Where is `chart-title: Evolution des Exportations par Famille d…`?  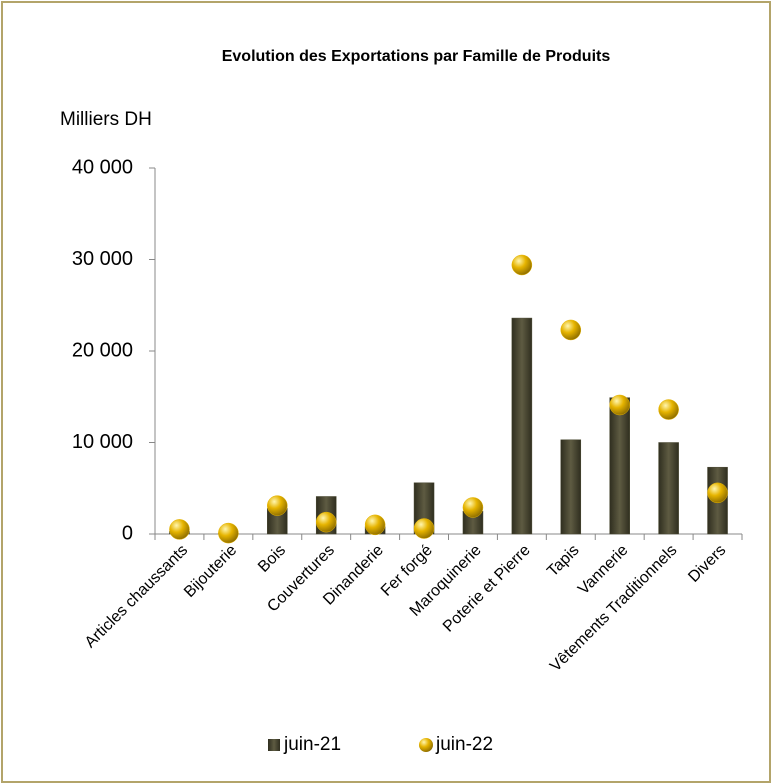 chart-title: Evolution des Exportations par Famille d… is located at coordinates (416, 56).